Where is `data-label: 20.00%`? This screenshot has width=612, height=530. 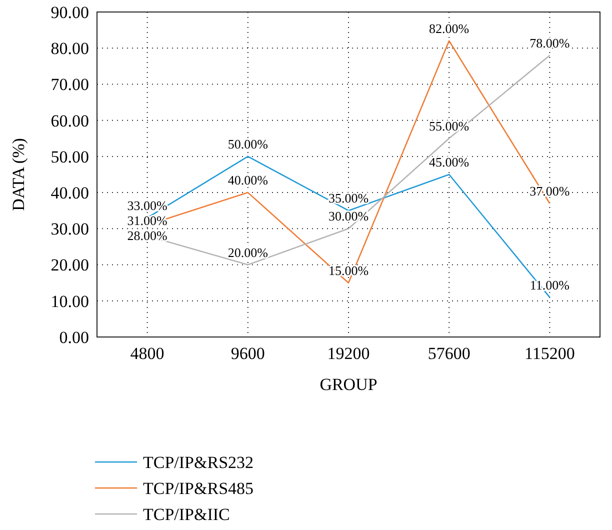 data-label: 20.00% is located at coordinates (248, 252).